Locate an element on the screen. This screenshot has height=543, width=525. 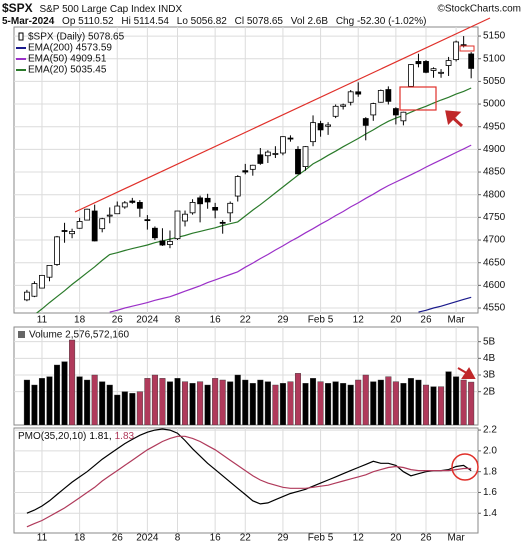
y-tick-label: 4950 is located at coordinates (494, 126).